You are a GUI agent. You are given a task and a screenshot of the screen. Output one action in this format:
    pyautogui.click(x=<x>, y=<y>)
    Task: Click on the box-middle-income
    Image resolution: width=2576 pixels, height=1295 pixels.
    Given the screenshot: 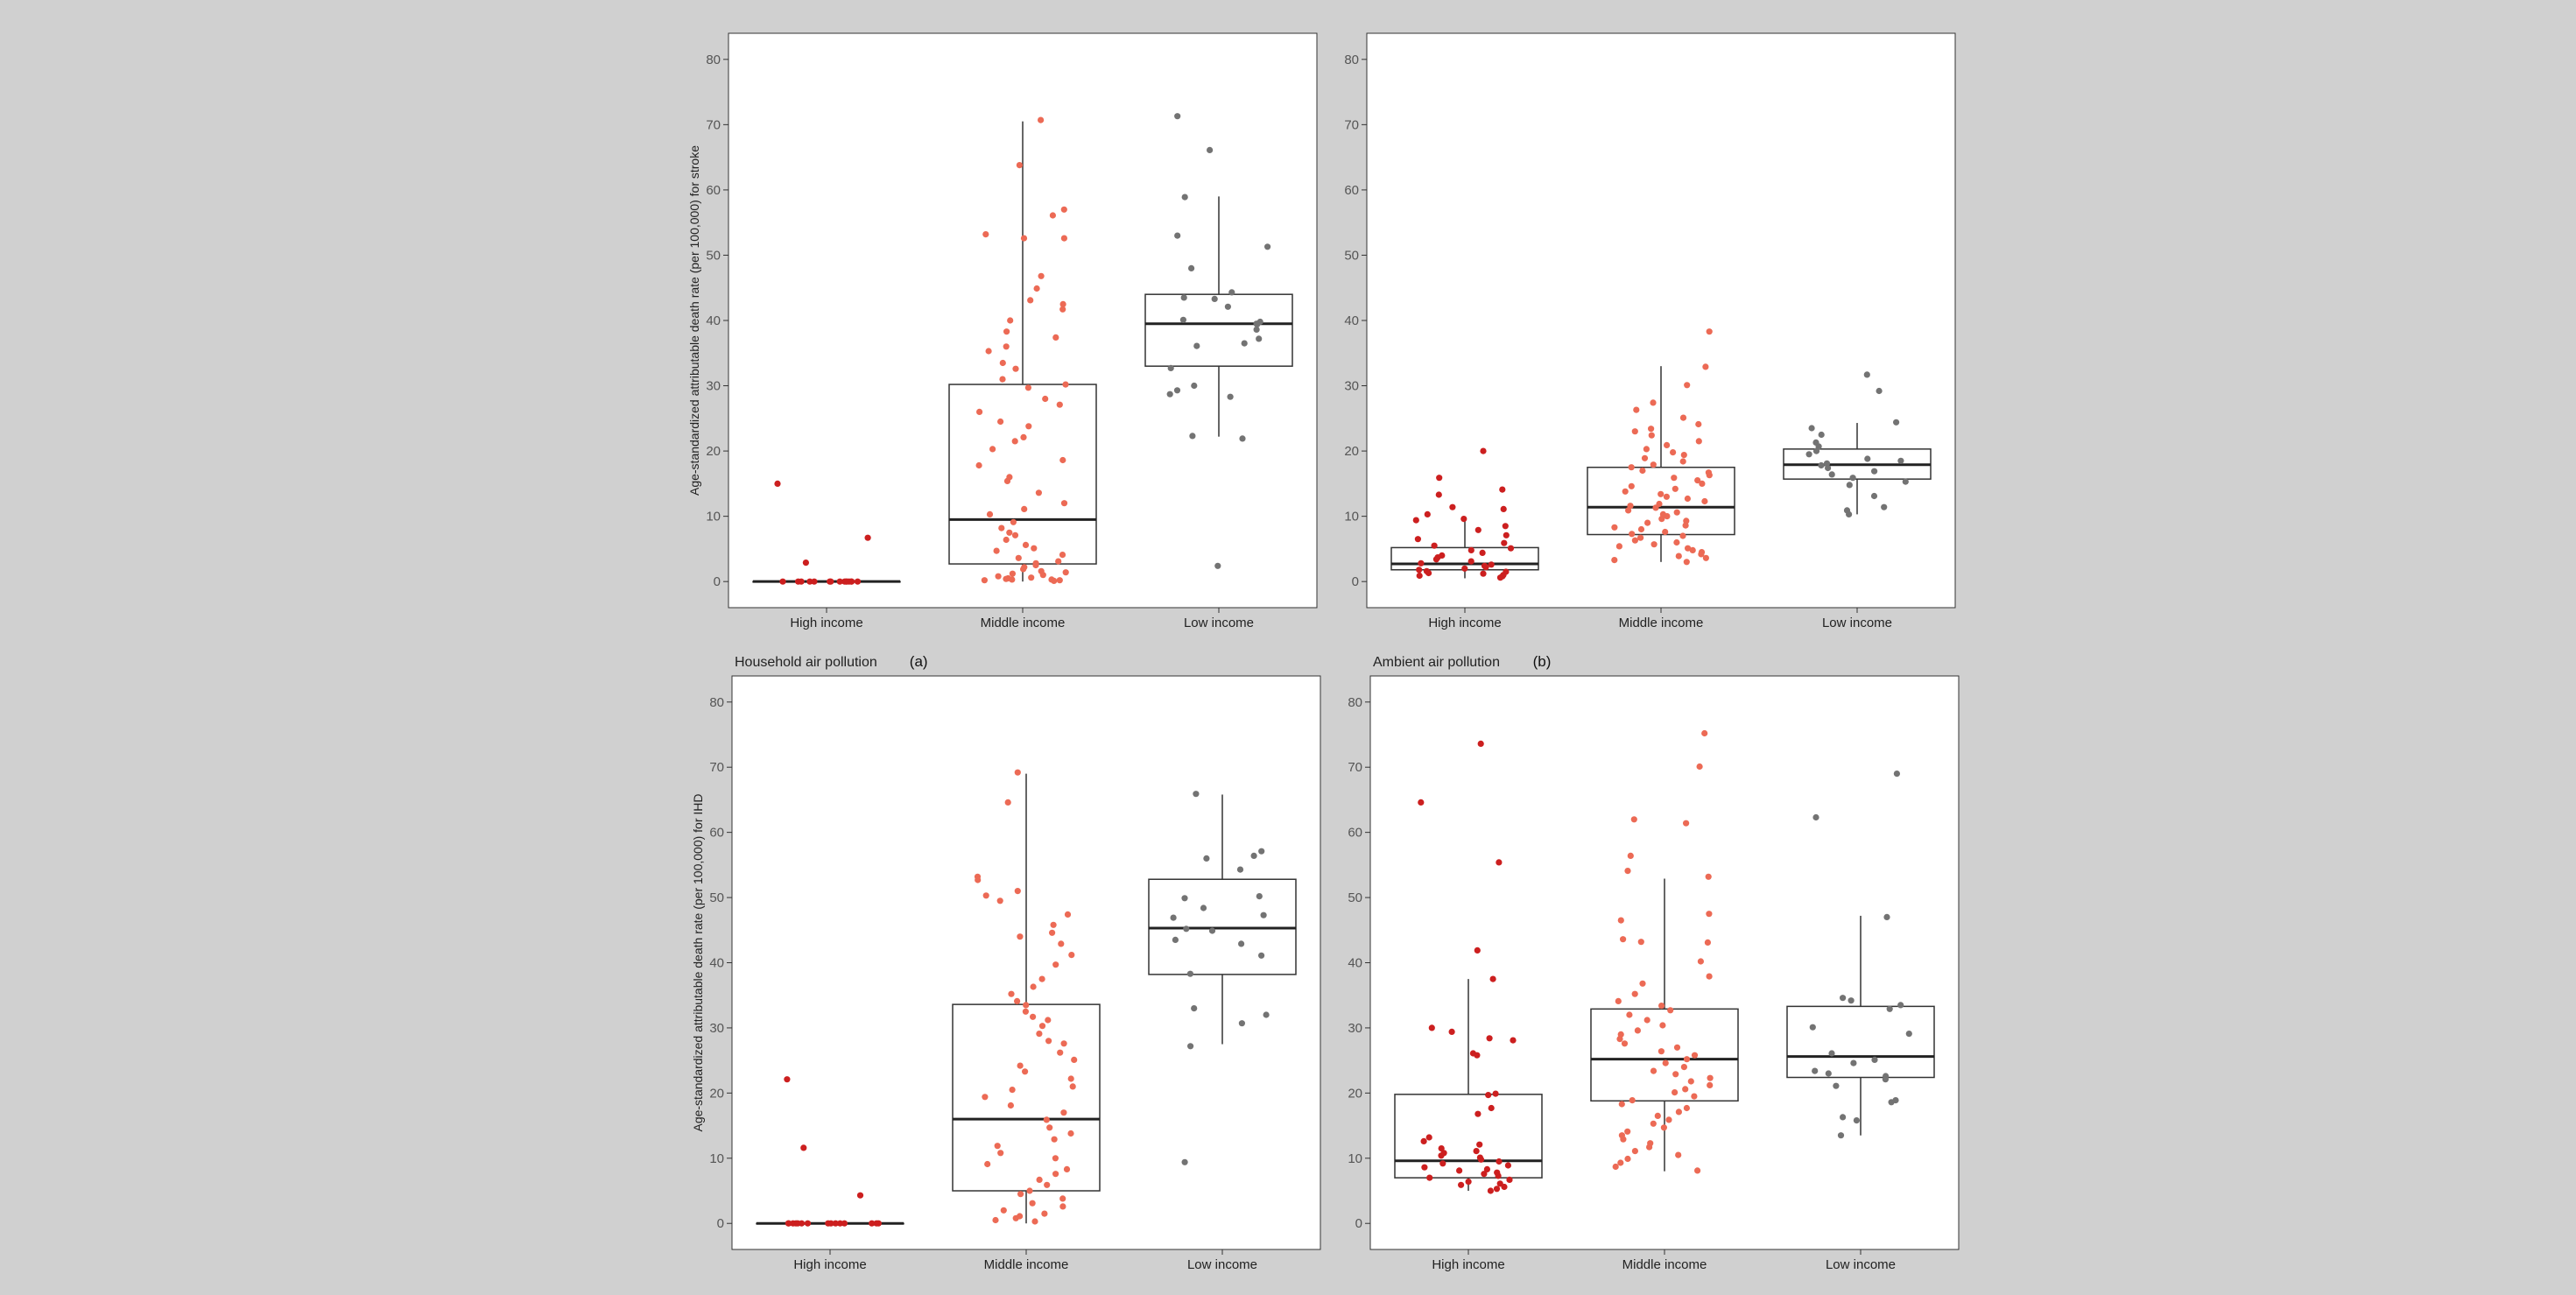 What is the action you would take?
    pyautogui.click(x=1026, y=998)
    